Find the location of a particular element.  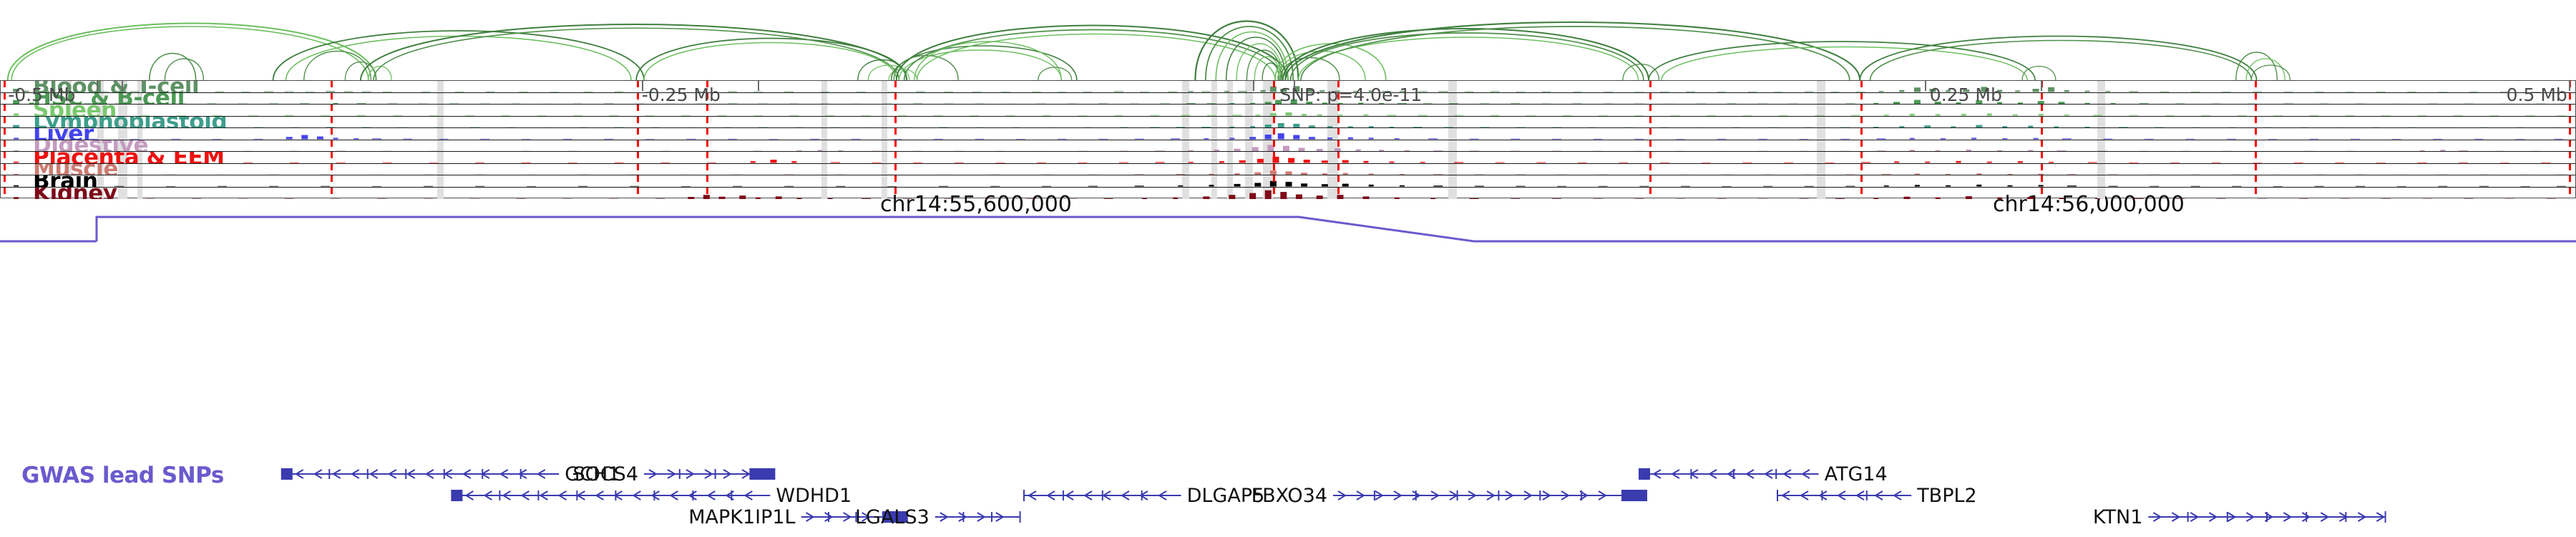

gene-model: WDHD1 is located at coordinates (651, 496).